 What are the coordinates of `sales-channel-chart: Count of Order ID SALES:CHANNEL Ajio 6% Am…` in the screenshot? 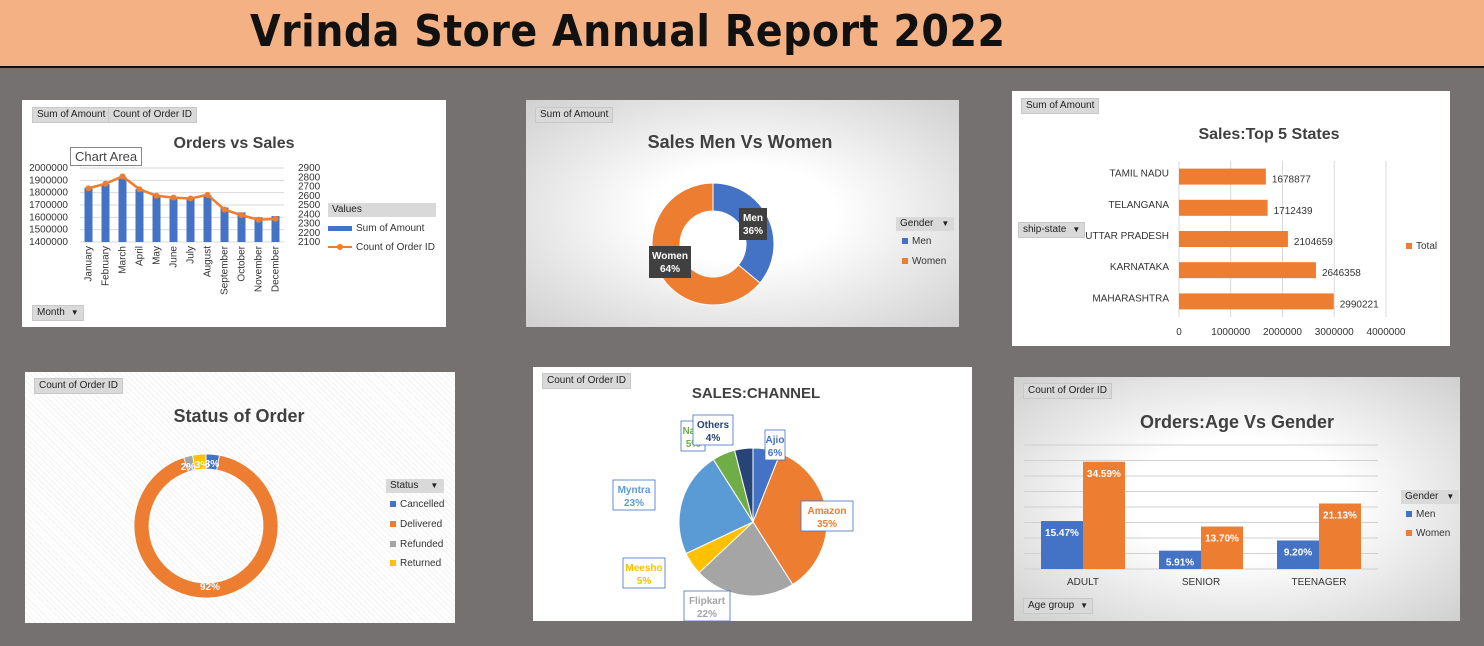 It's located at (752, 494).